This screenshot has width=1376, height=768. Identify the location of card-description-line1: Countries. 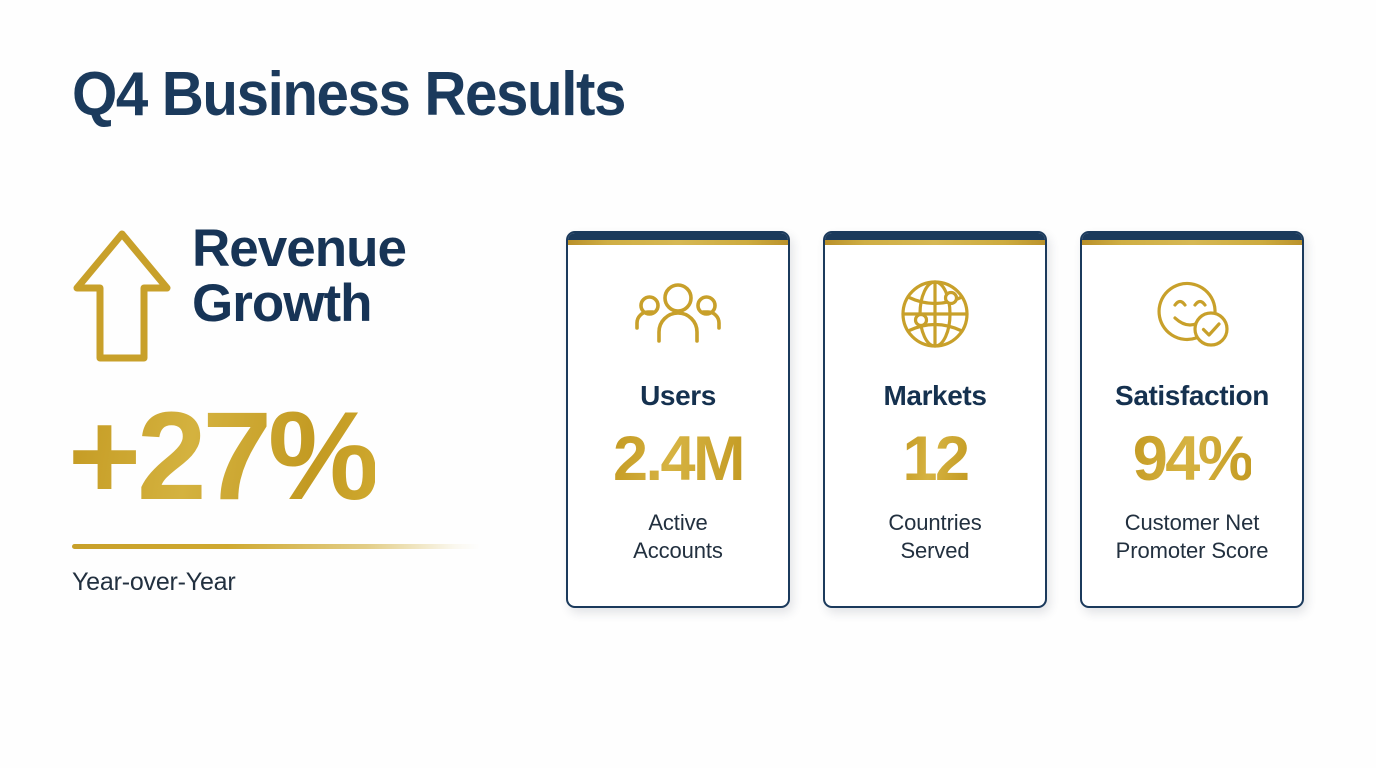
(935, 522).